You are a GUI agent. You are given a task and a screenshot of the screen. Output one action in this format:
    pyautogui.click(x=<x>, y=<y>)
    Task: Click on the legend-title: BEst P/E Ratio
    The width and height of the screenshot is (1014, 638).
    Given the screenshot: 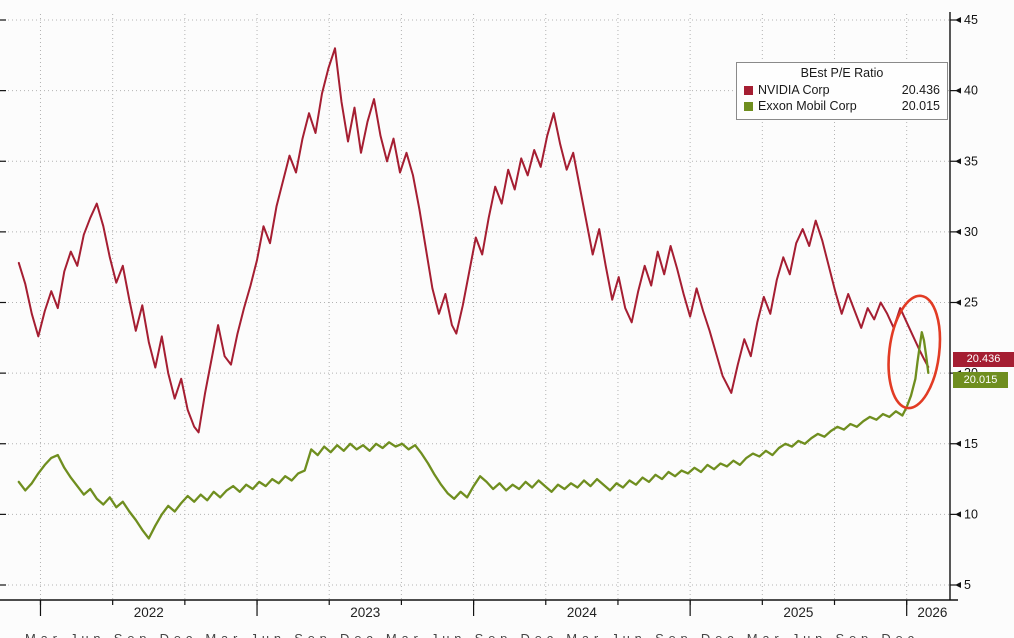 What is the action you would take?
    pyautogui.click(x=842, y=73)
    